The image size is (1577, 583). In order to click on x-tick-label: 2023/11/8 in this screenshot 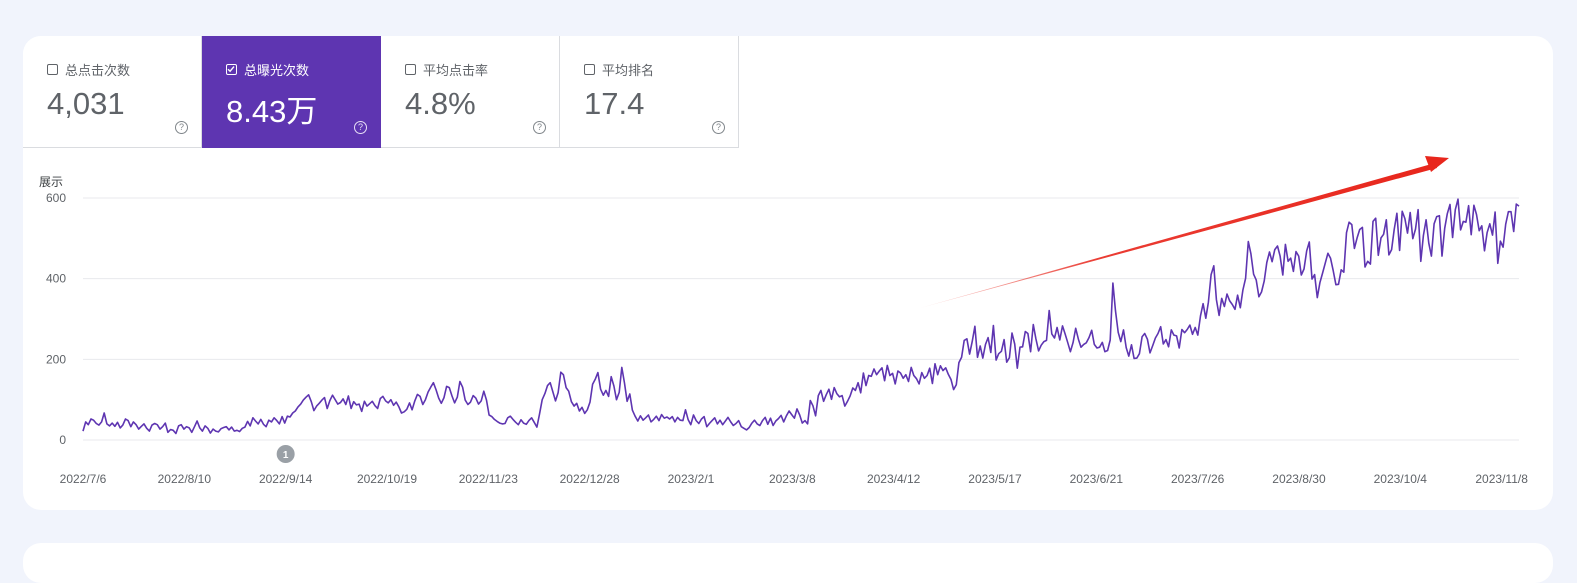, I will do `click(1501, 479)`.